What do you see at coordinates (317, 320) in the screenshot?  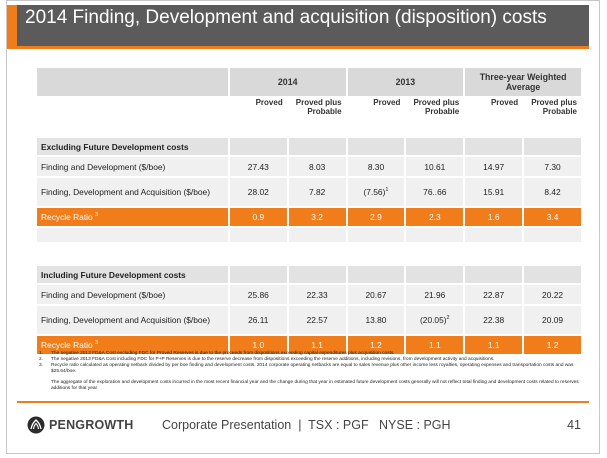 I see `cell: 22.57` at bounding box center [317, 320].